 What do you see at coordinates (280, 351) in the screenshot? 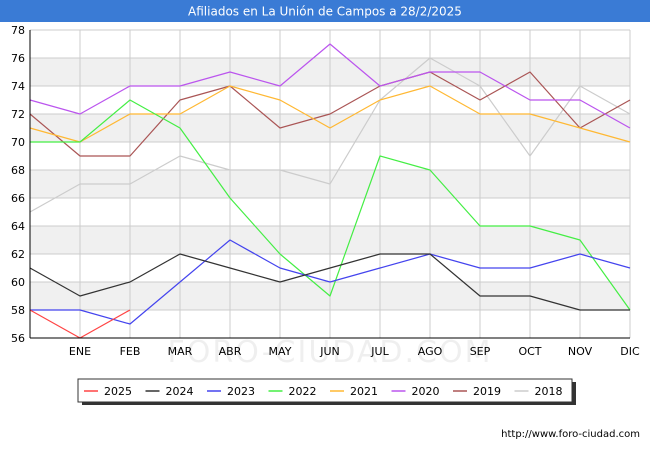
I see `x-tick-label: MAY` at bounding box center [280, 351].